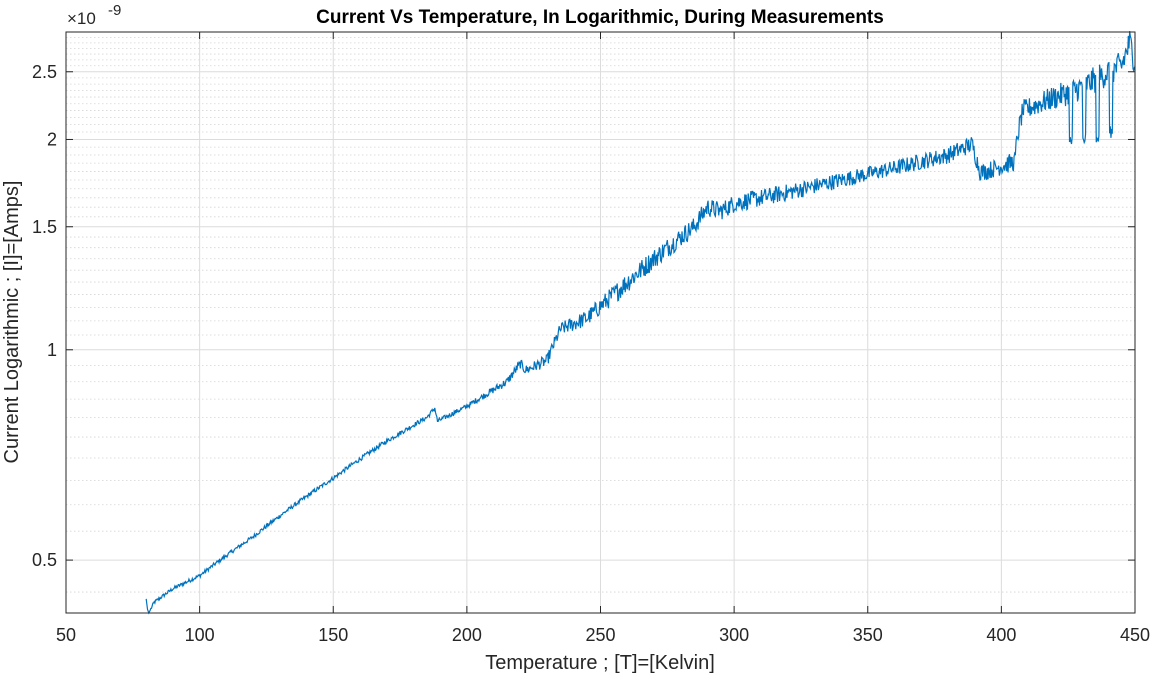  I want to click on x-tick-labels: 50 100 150 200 250 300 350 400 450, so click(603, 635).